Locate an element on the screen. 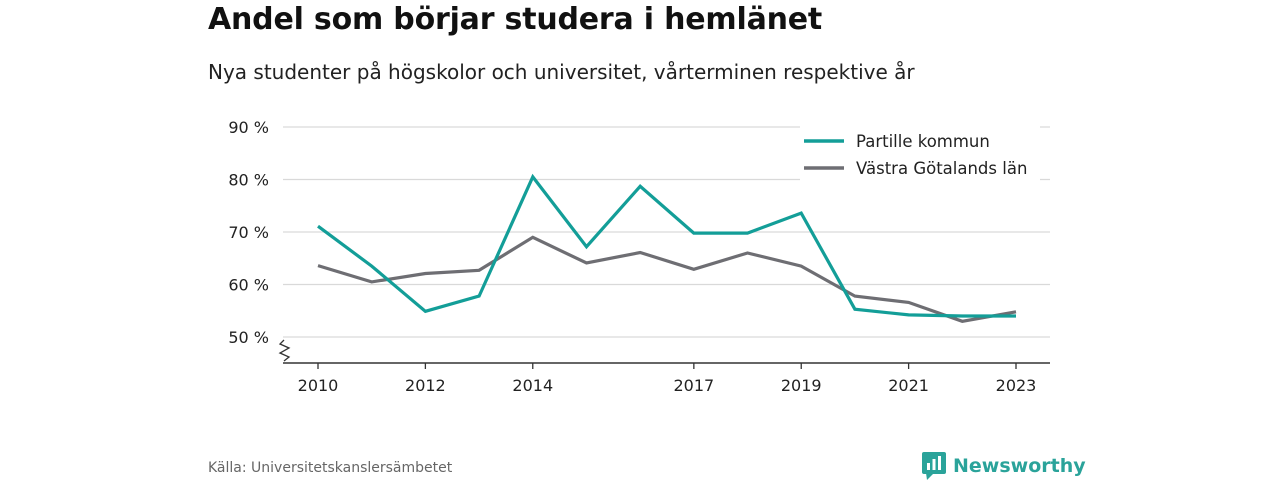 The height and width of the screenshot is (480, 1280). y-tick-label: 80 % is located at coordinates (248, 180).